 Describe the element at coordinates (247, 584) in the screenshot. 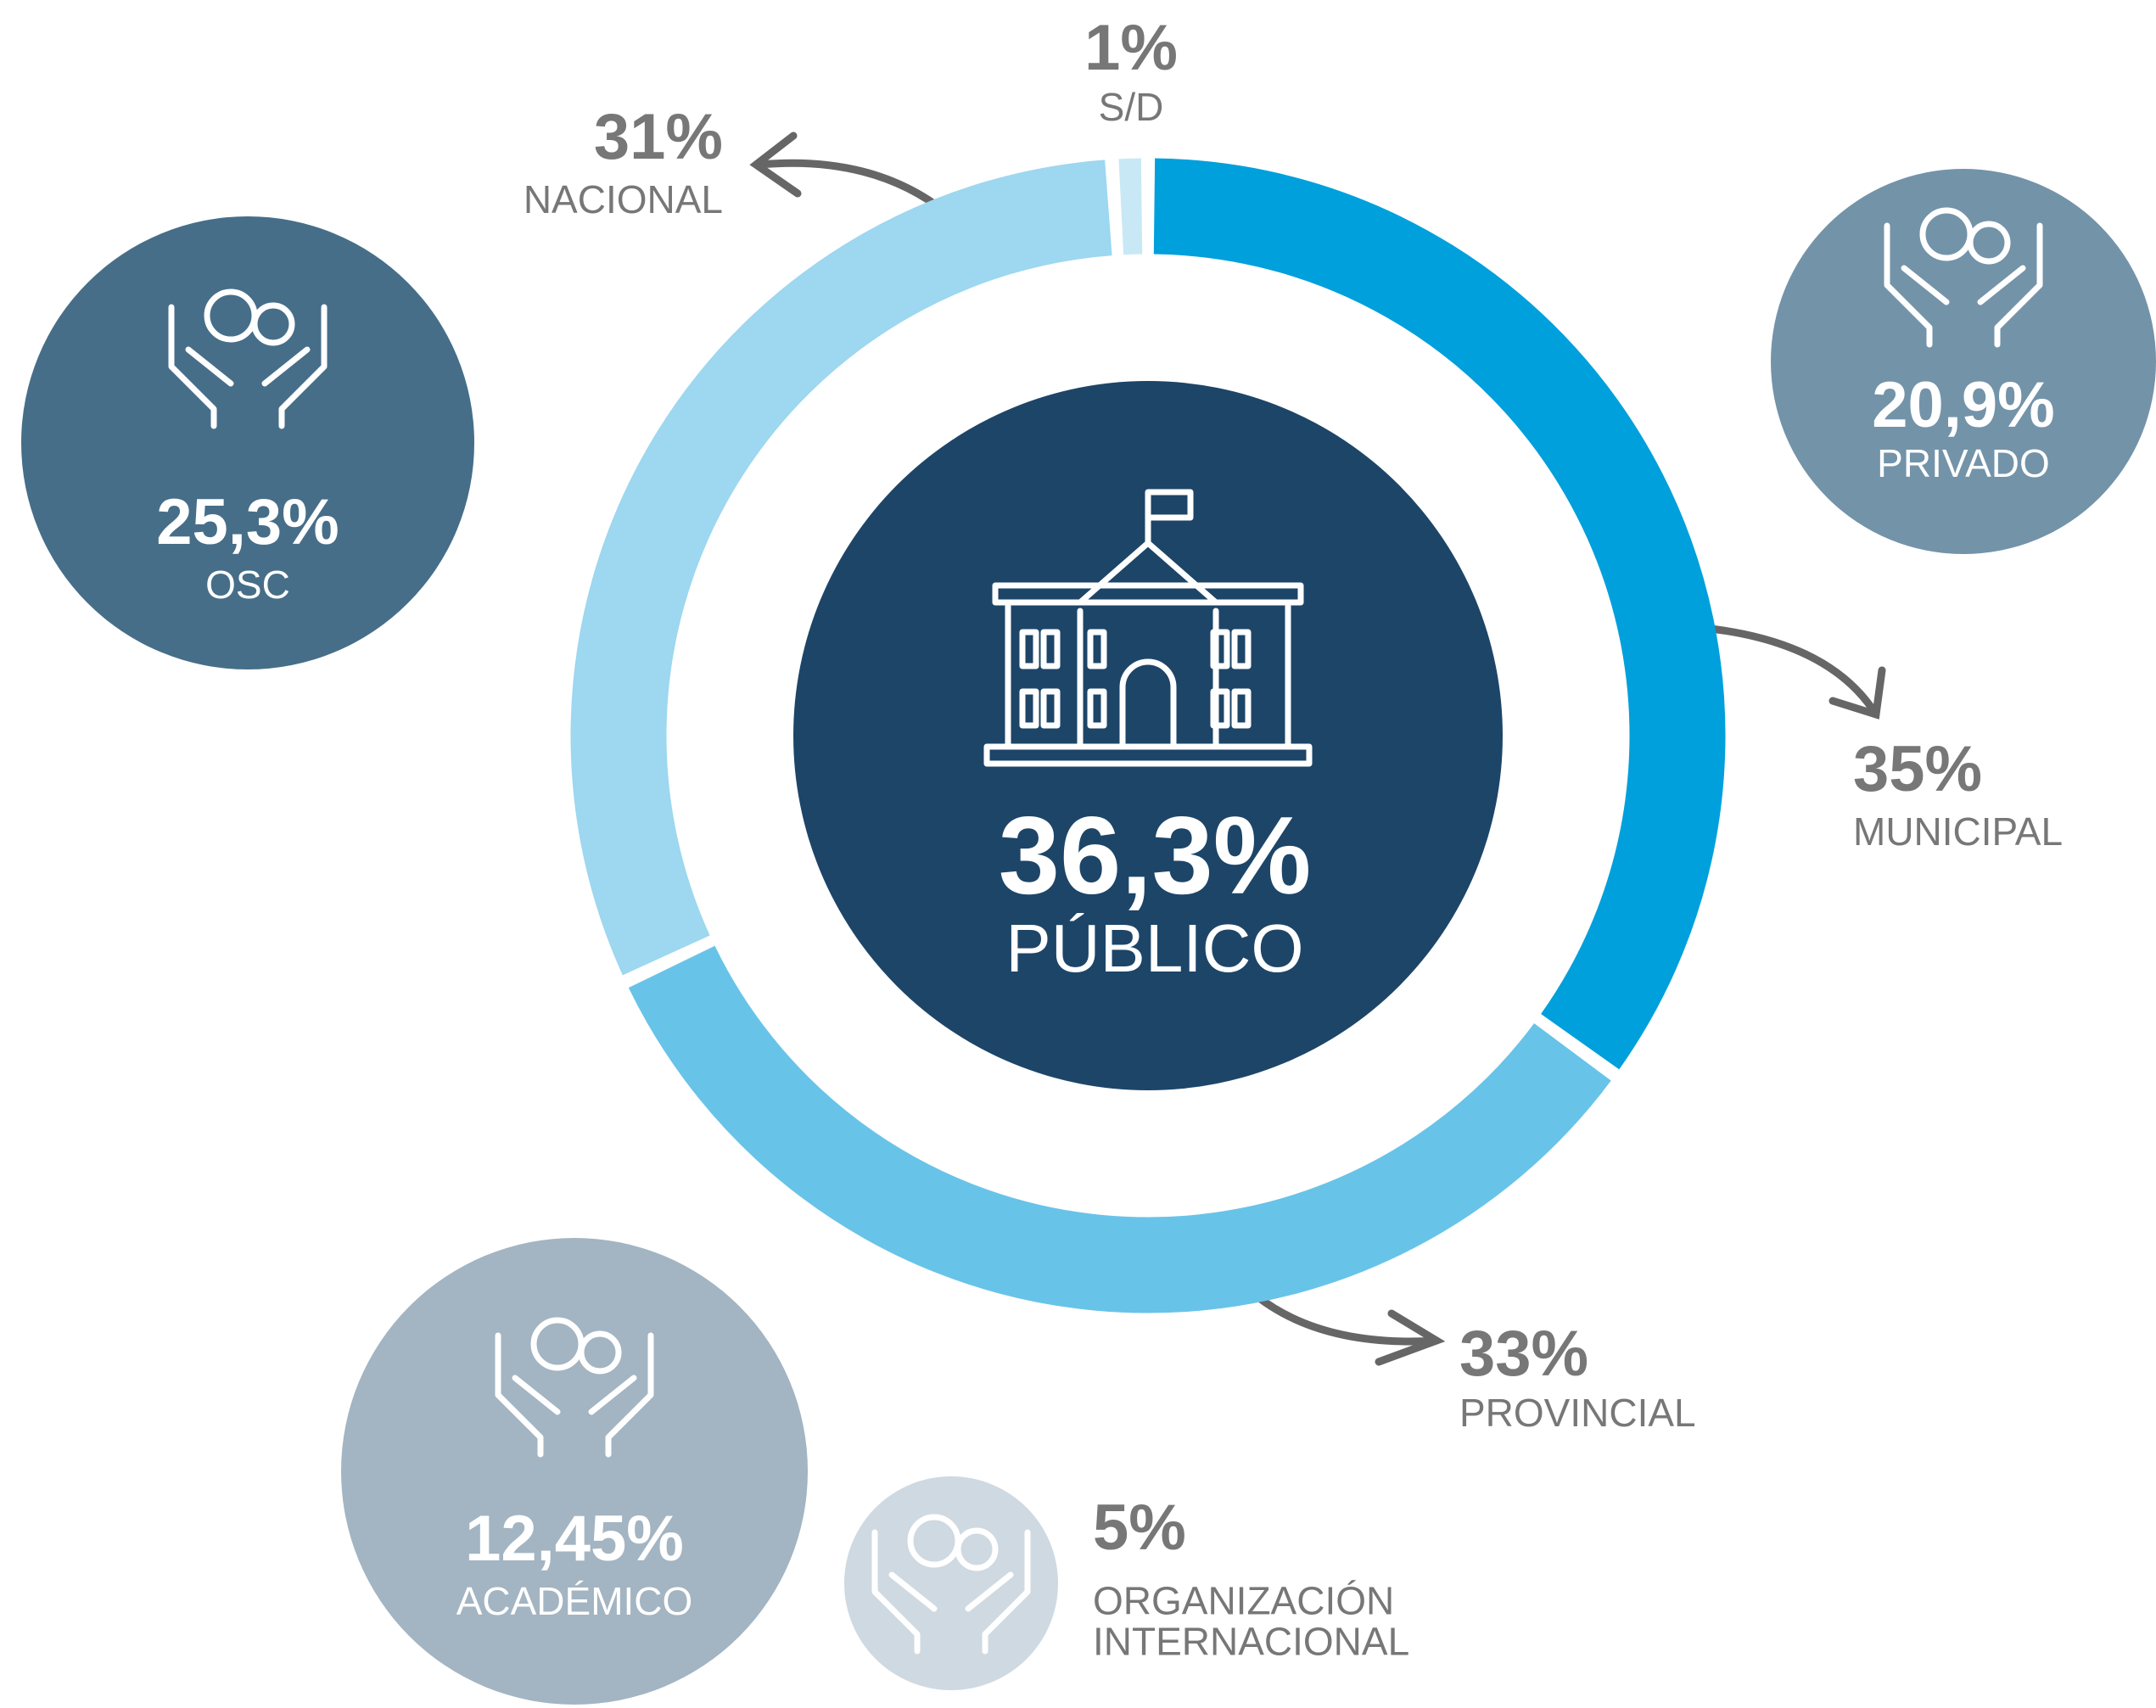

I see `bubble-label: OSC` at that location.